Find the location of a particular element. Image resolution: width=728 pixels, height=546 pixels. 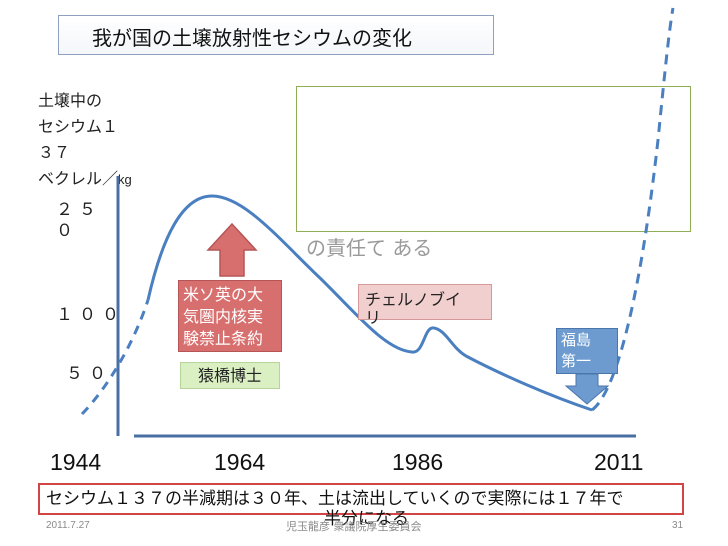

saruhashi-label: 猿橋博士 is located at coordinates (230, 375).